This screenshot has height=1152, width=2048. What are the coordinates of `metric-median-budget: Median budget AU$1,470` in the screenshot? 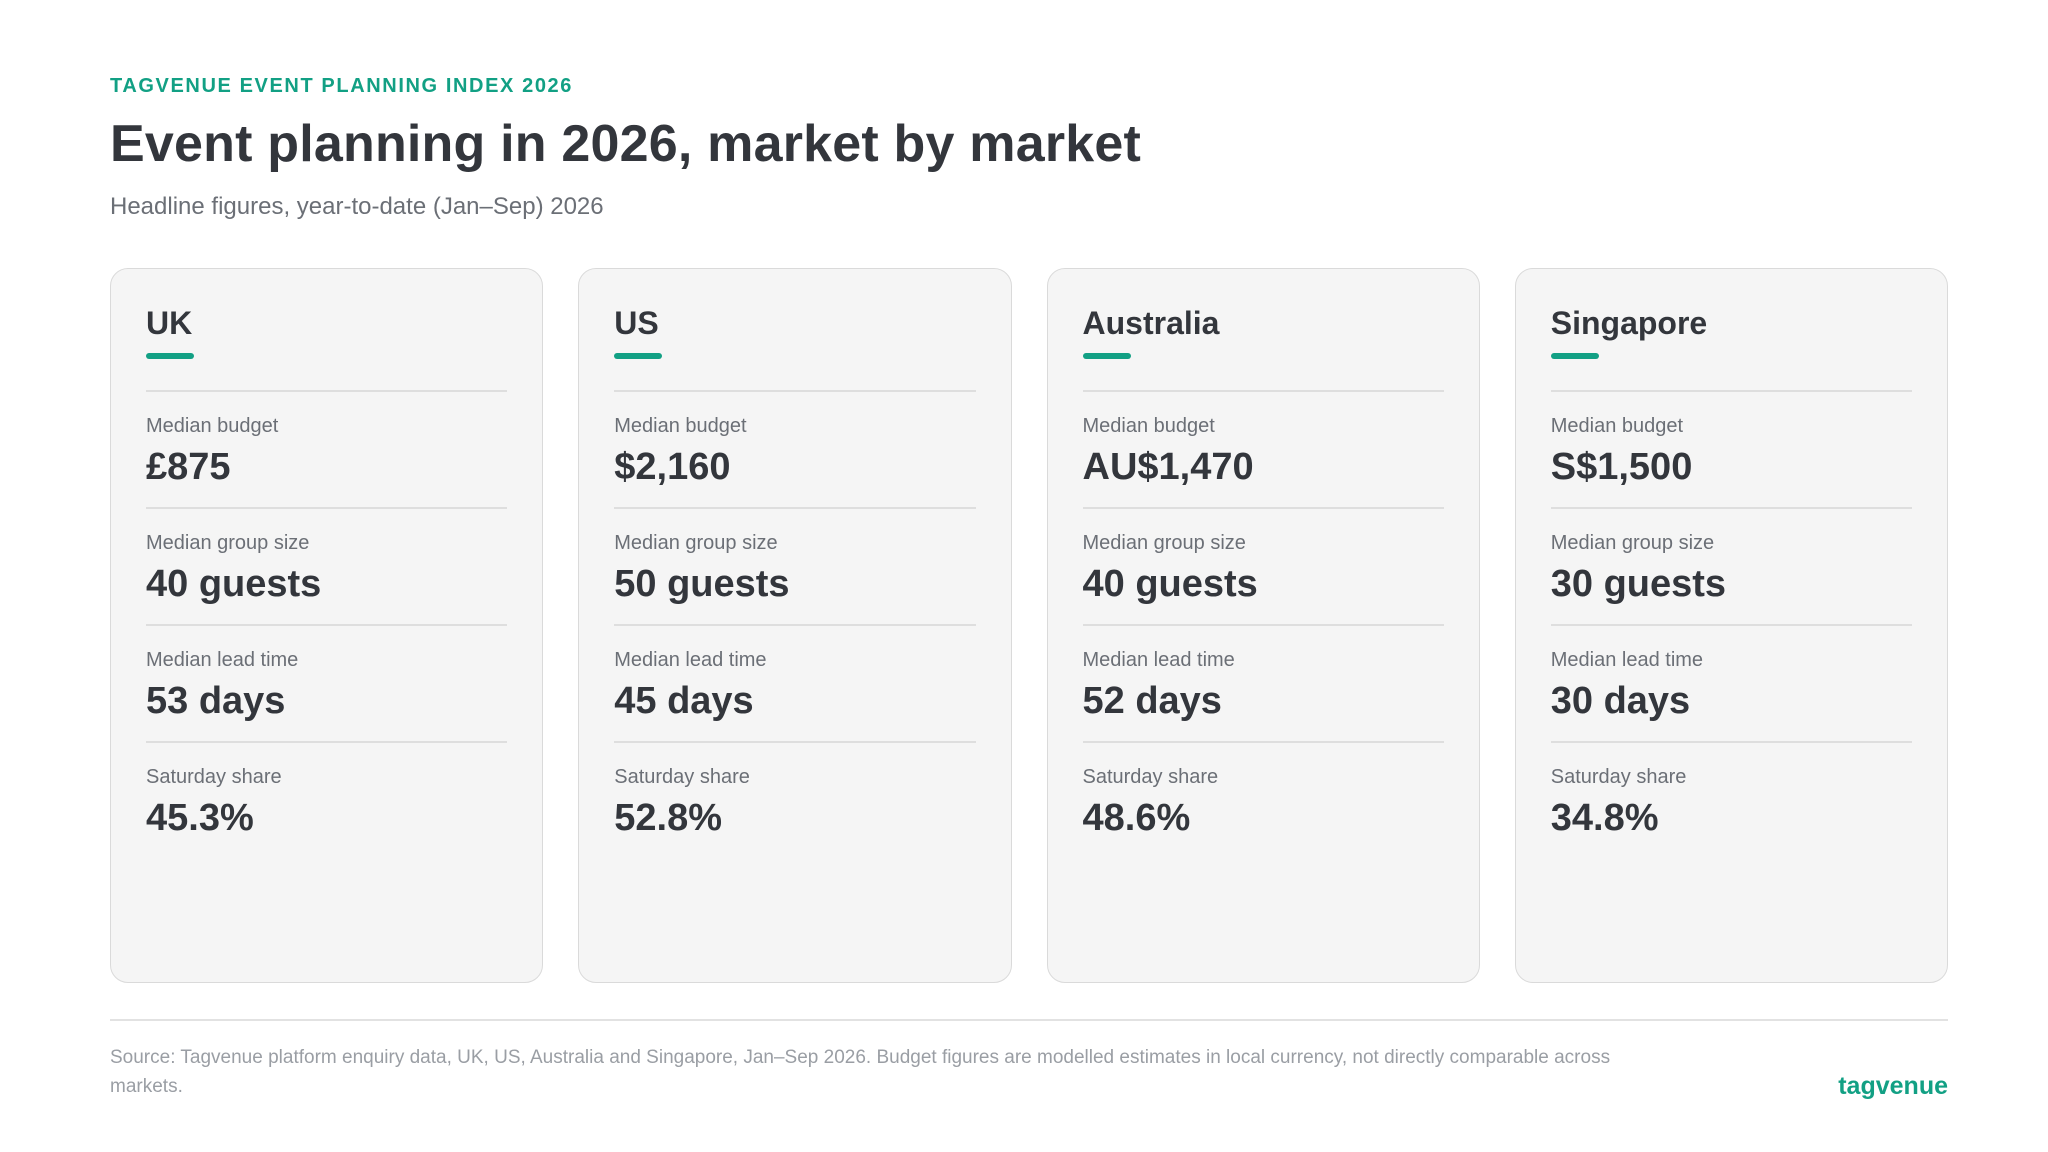 It's located at (1263, 448).